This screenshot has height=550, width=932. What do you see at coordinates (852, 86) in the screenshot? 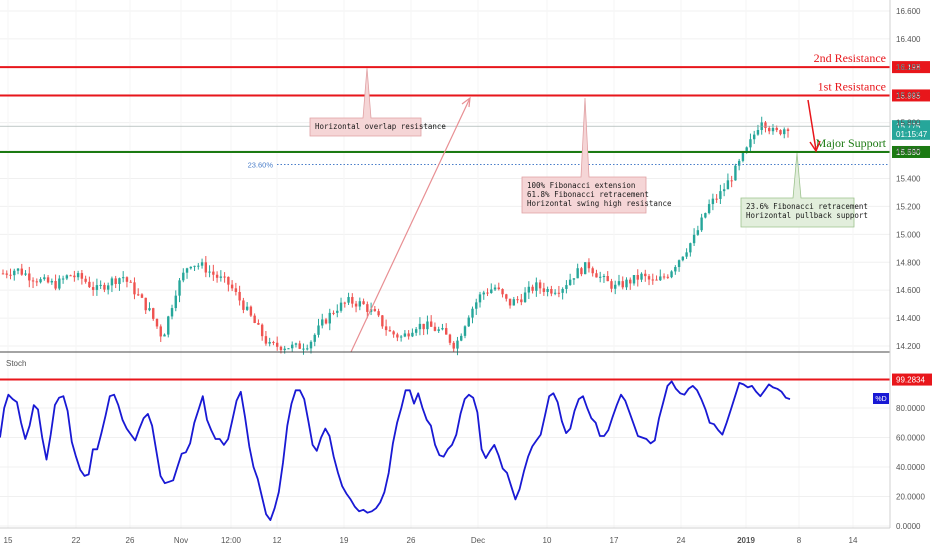
I see `level-label: 1st Resistance` at bounding box center [852, 86].